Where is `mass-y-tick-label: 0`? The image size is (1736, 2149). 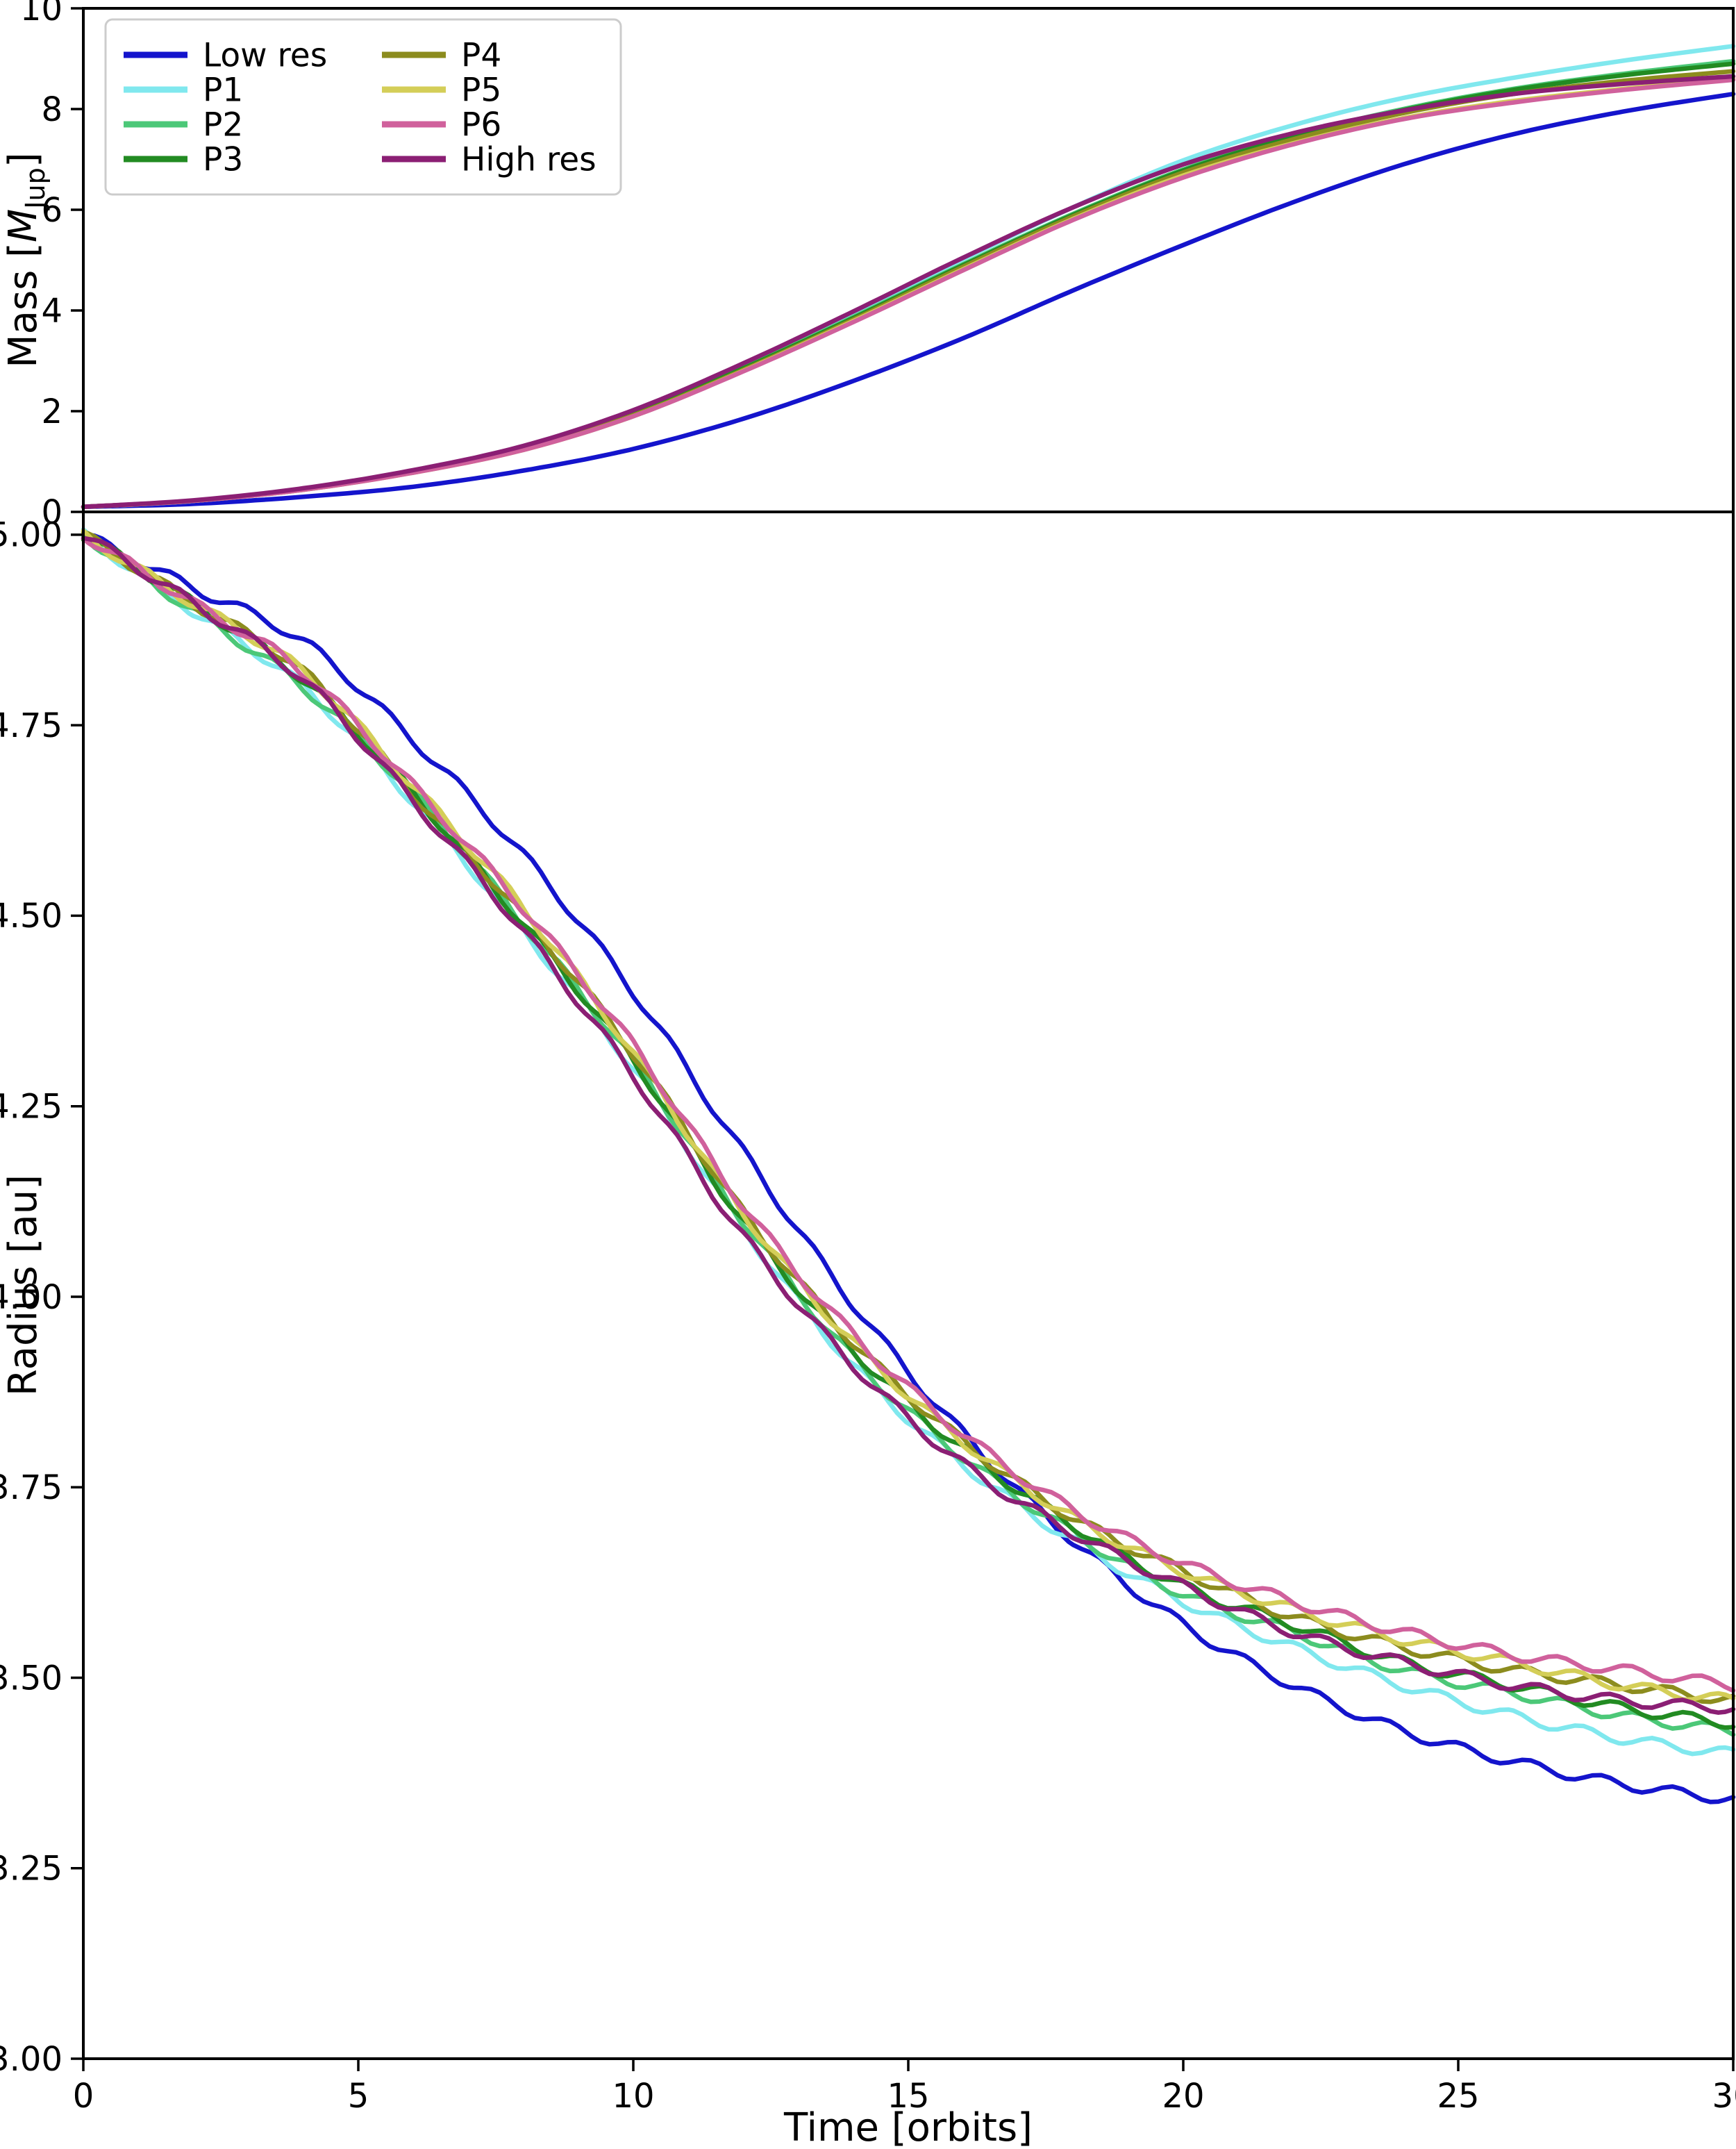
mass-y-tick-label: 0 is located at coordinates (51, 512).